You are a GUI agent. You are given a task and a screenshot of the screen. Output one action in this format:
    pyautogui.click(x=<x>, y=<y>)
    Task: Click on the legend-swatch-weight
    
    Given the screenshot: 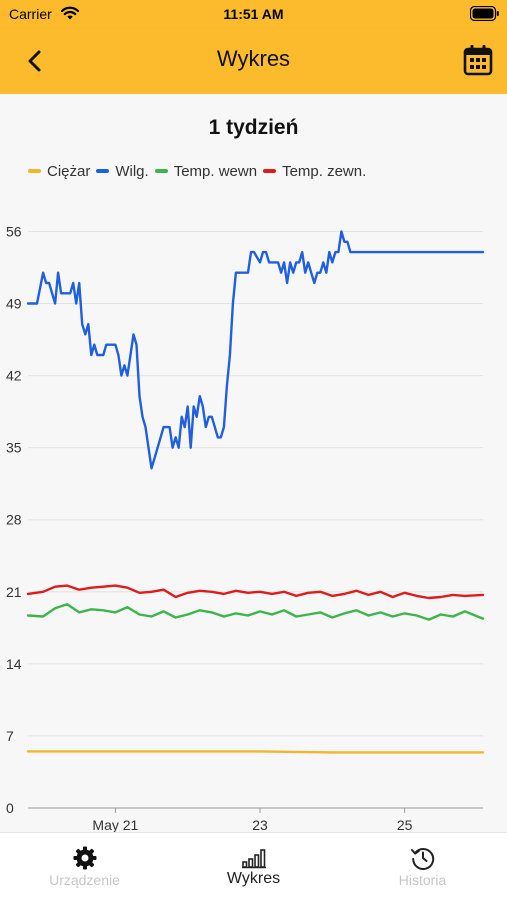 What is the action you would take?
    pyautogui.click(x=34, y=171)
    